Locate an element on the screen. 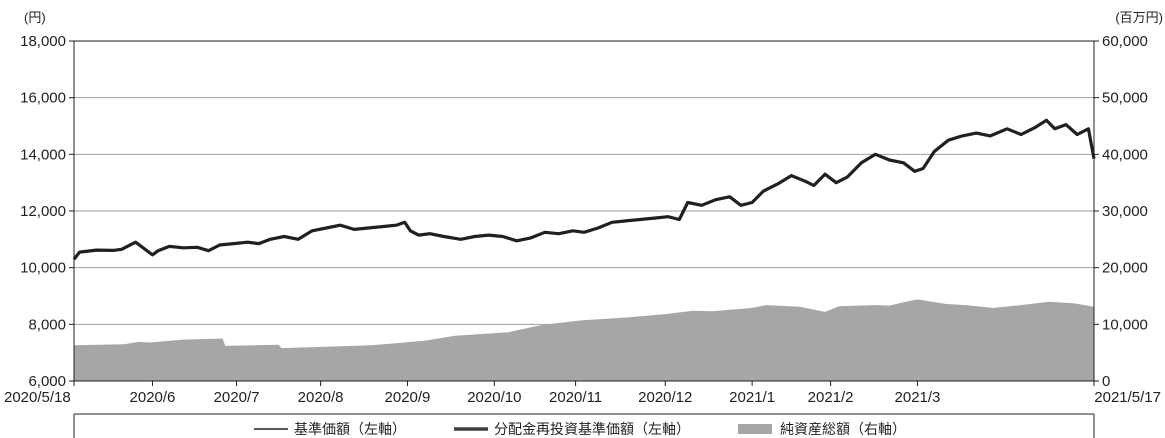 This screenshot has height=438, width=1165. right-tick-label: 20,000 is located at coordinates (1125, 268).